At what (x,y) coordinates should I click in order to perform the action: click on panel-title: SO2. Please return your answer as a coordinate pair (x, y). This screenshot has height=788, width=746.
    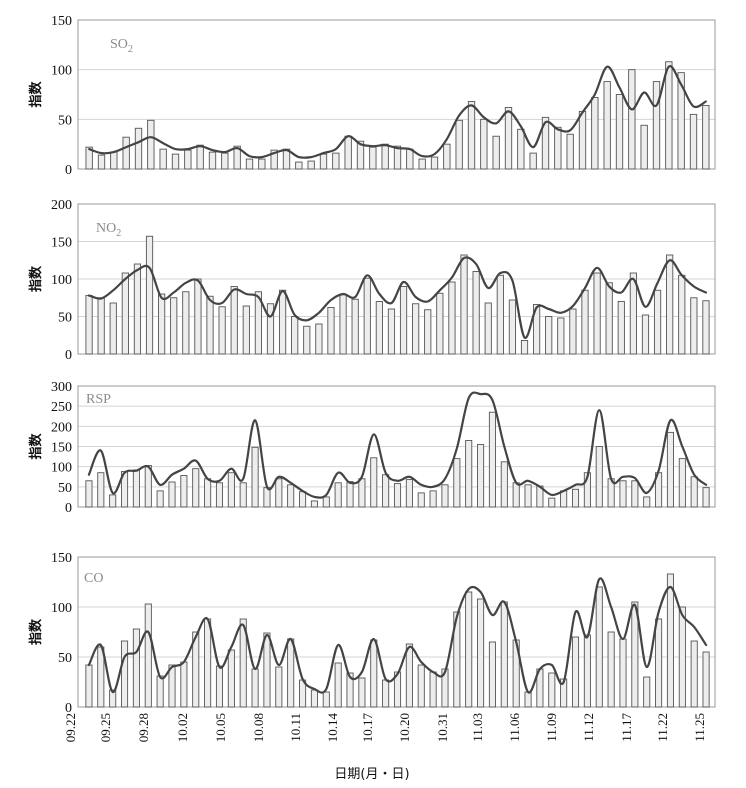
    Looking at the image, I should click on (121, 46).